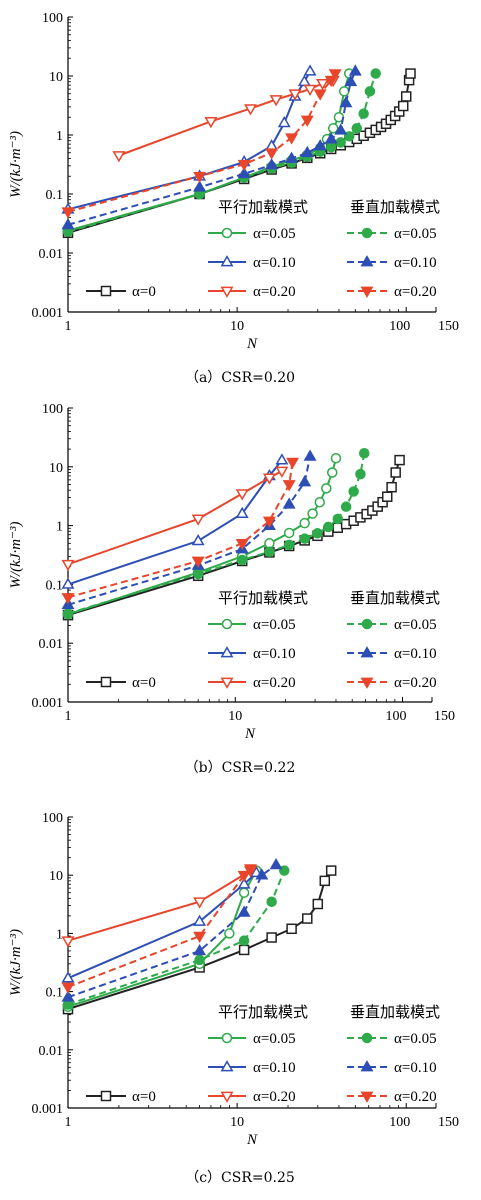  Describe the element at coordinates (68, 1122) in the screenshot. I see `x-tick-label: 1` at that location.